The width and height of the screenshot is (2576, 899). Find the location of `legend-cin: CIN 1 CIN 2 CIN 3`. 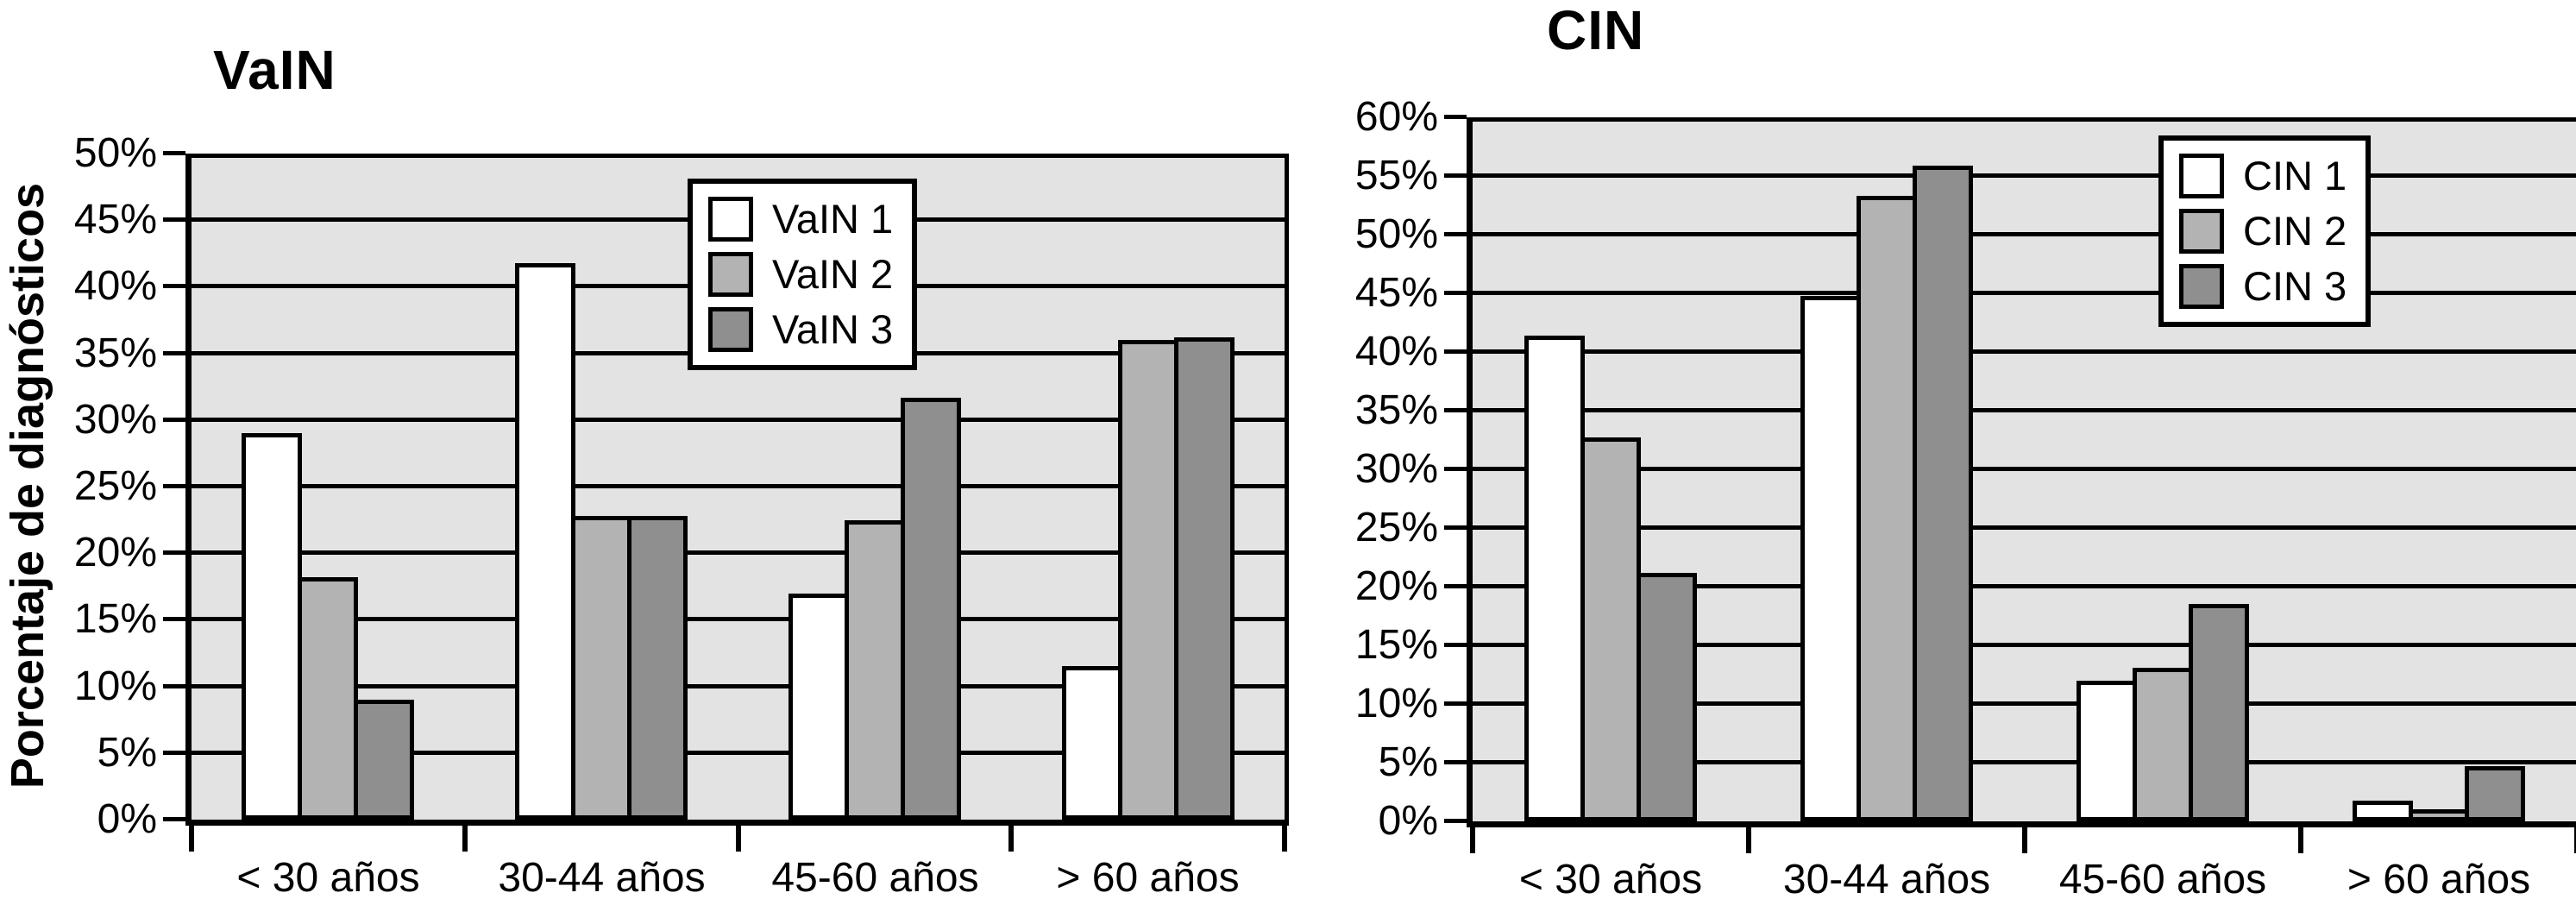

legend-cin: CIN 1 CIN 2 CIN 3 is located at coordinates (2265, 231).